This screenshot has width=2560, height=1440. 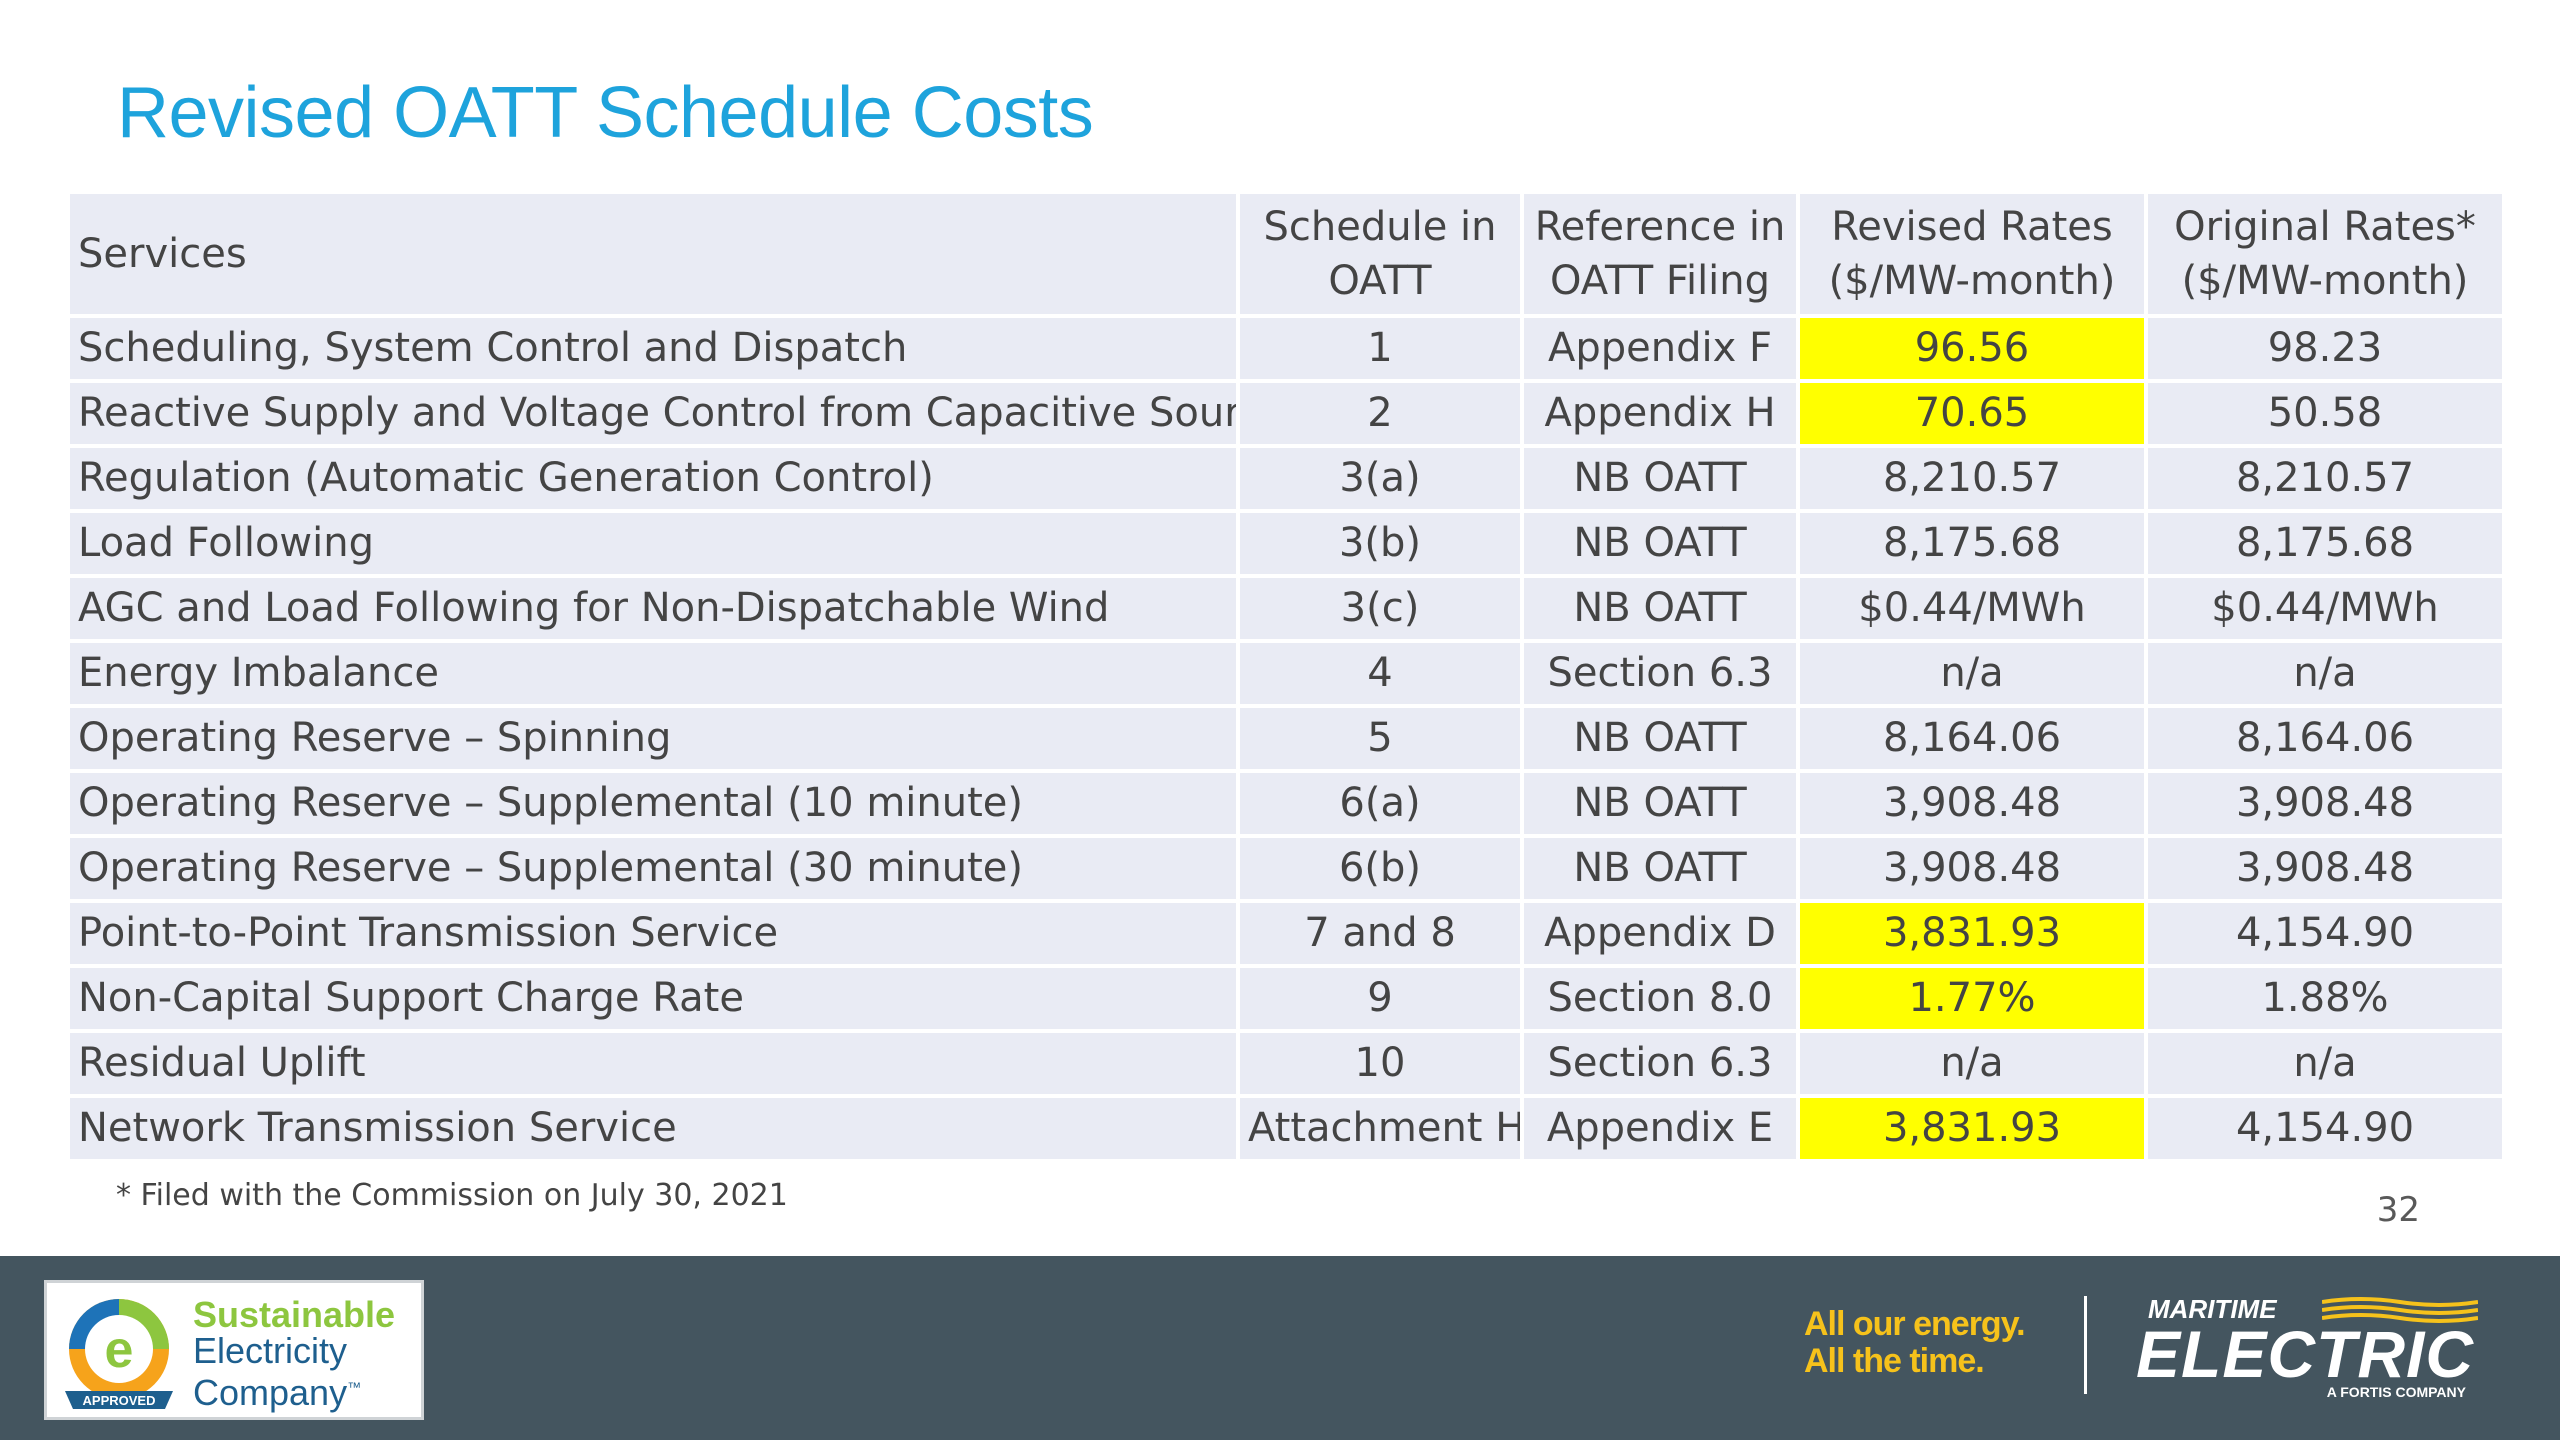 I want to click on cell-service: Scheduling, System Control and Dispatch, so click(x=653, y=348).